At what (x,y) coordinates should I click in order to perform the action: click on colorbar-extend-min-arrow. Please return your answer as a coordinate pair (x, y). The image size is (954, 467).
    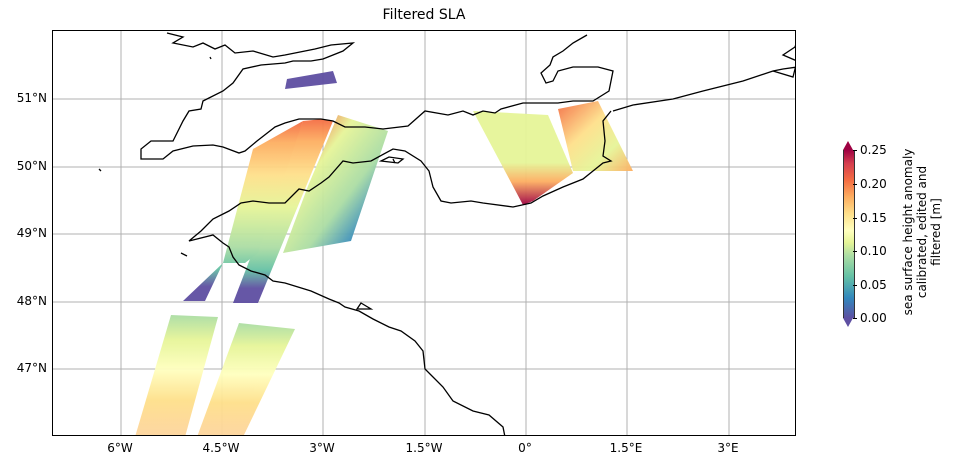
    Looking at the image, I should click on (848, 322).